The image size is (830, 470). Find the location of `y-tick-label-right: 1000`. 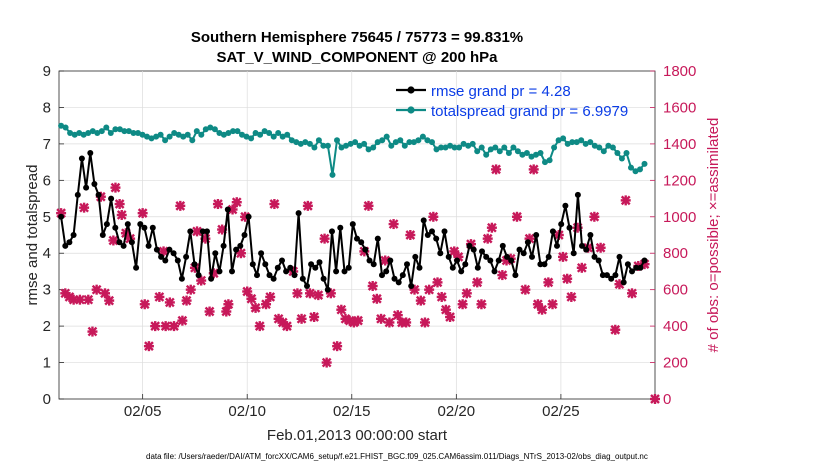

y-tick-label-right: 1000 is located at coordinates (679, 217).